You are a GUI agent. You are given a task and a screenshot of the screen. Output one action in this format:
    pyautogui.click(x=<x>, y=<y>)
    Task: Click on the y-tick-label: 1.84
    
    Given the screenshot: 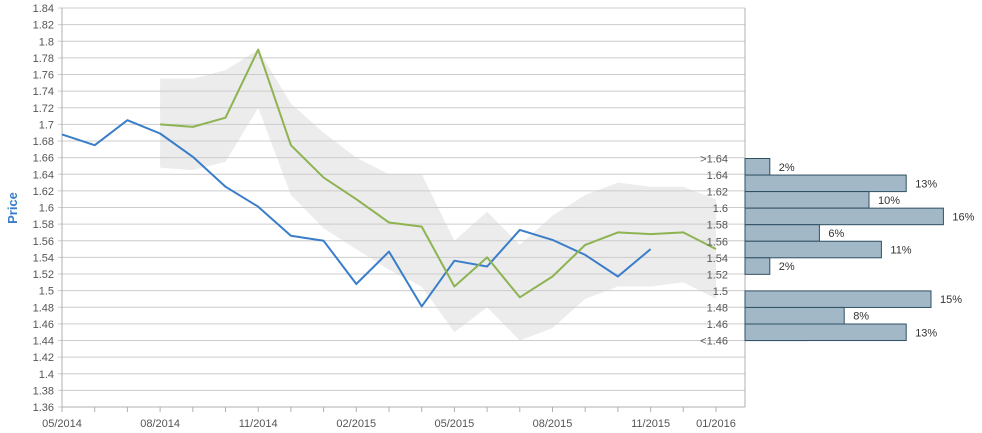 What is the action you would take?
    pyautogui.click(x=43, y=9)
    